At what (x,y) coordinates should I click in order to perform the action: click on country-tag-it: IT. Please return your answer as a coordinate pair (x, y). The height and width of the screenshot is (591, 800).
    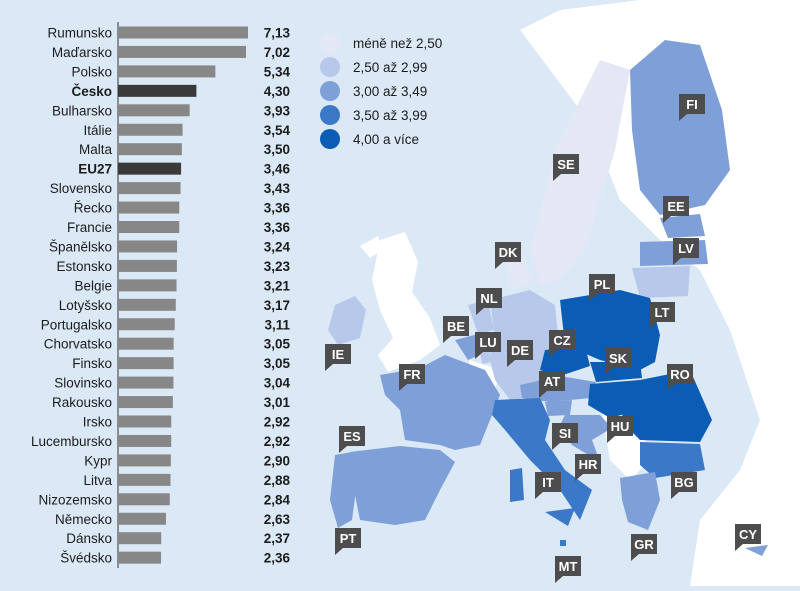
    Looking at the image, I should click on (548, 485).